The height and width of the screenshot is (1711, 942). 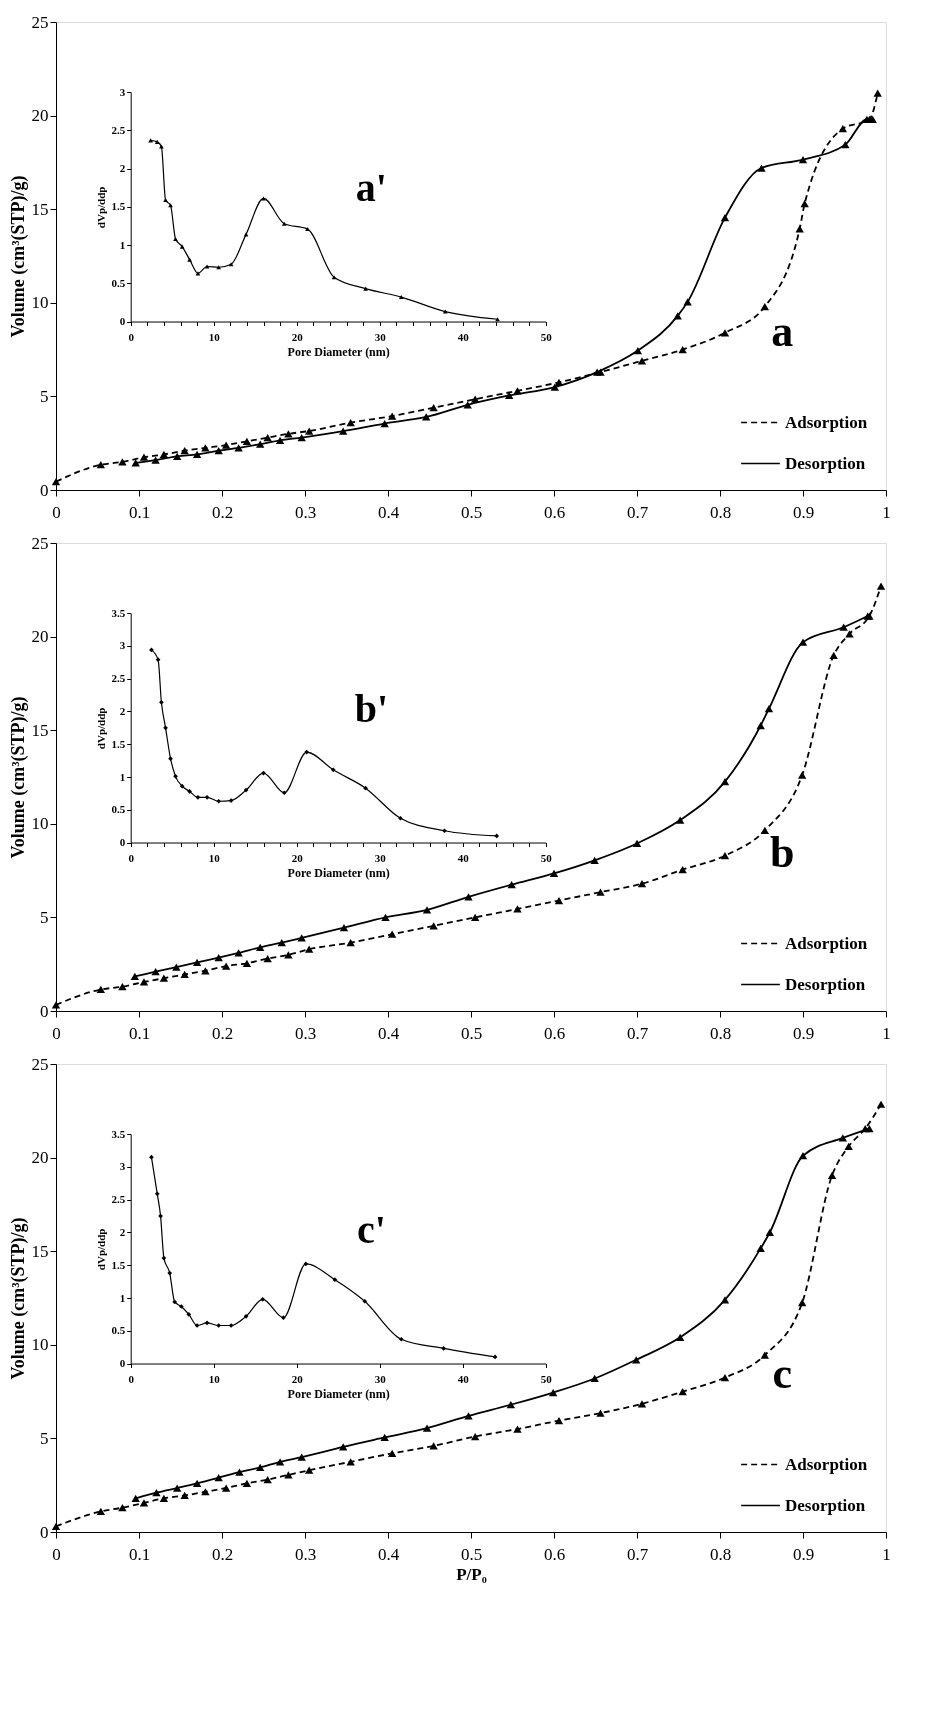 What do you see at coordinates (338, 873) in the screenshot?
I see `x-axis-title: Pore Diameter (nm)` at bounding box center [338, 873].